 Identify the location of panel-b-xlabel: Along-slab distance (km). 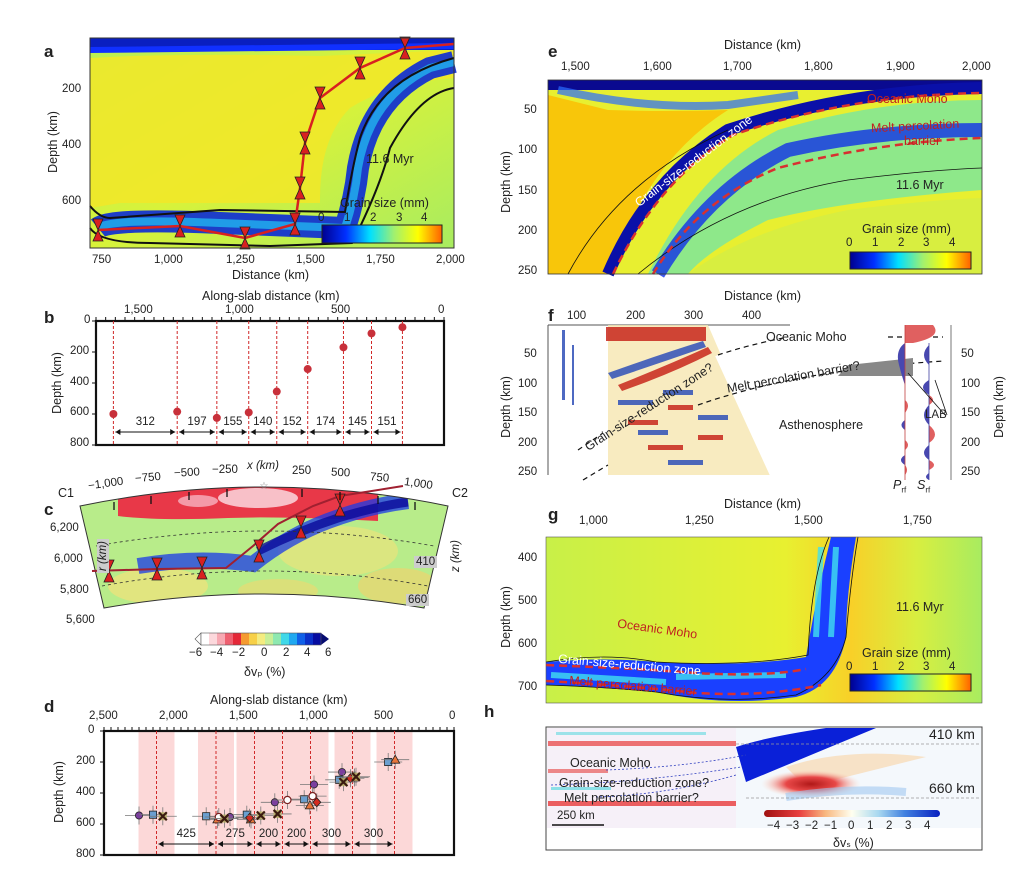
(271, 296).